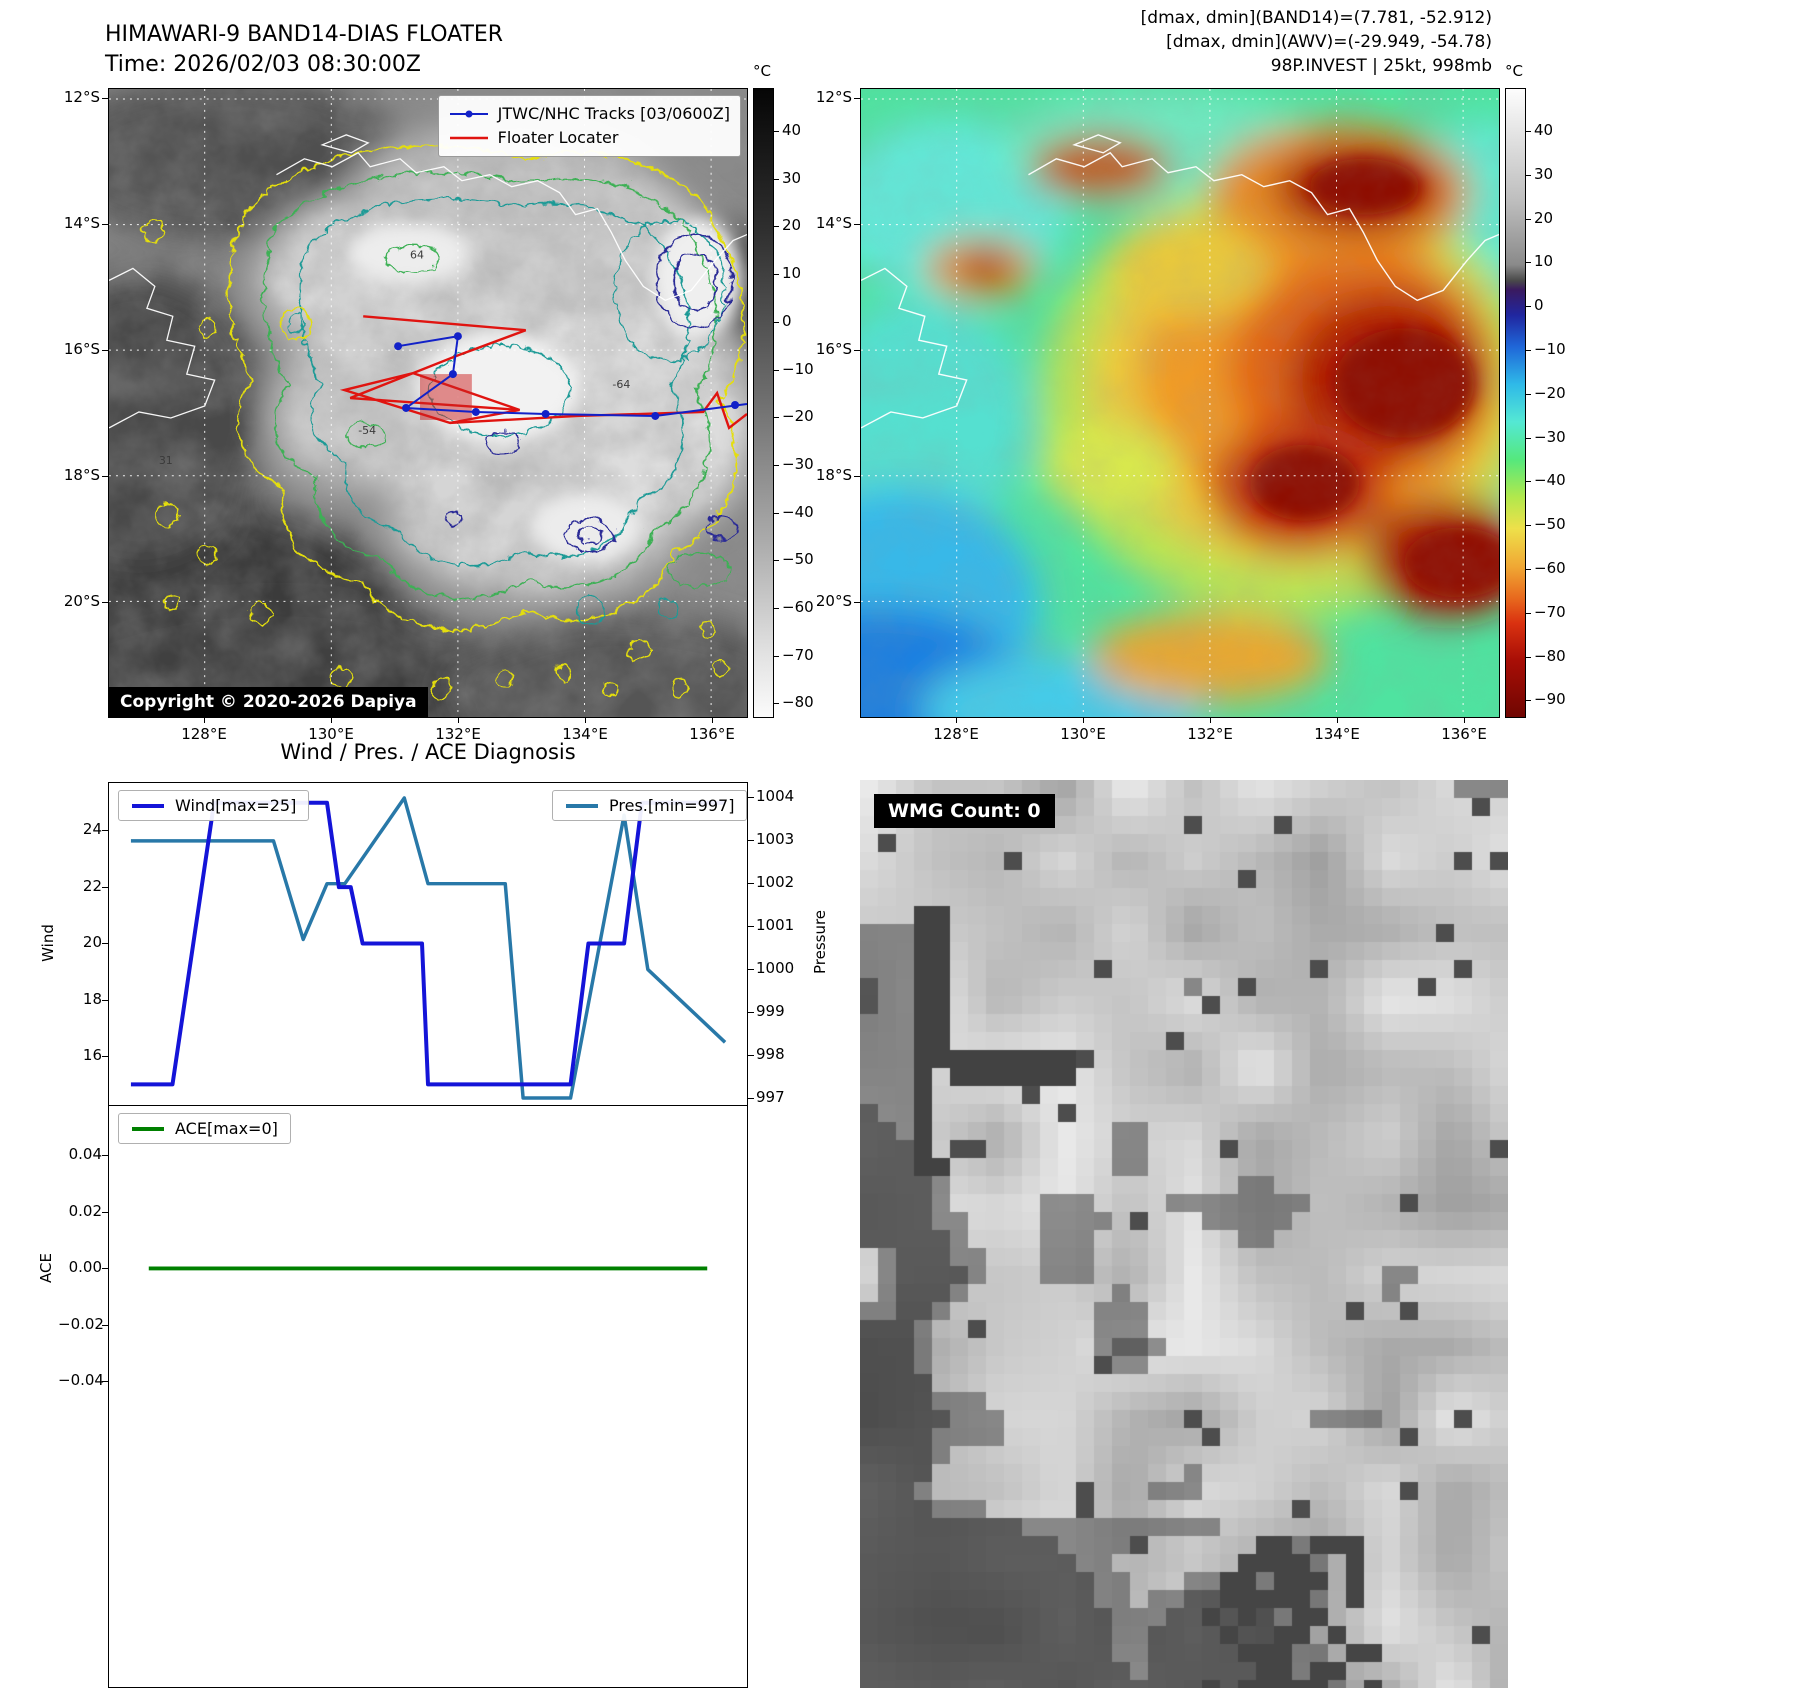 This screenshot has width=1813, height=1690. Describe the element at coordinates (1550, 568) in the screenshot. I see `colorbar-tick: −60` at that location.